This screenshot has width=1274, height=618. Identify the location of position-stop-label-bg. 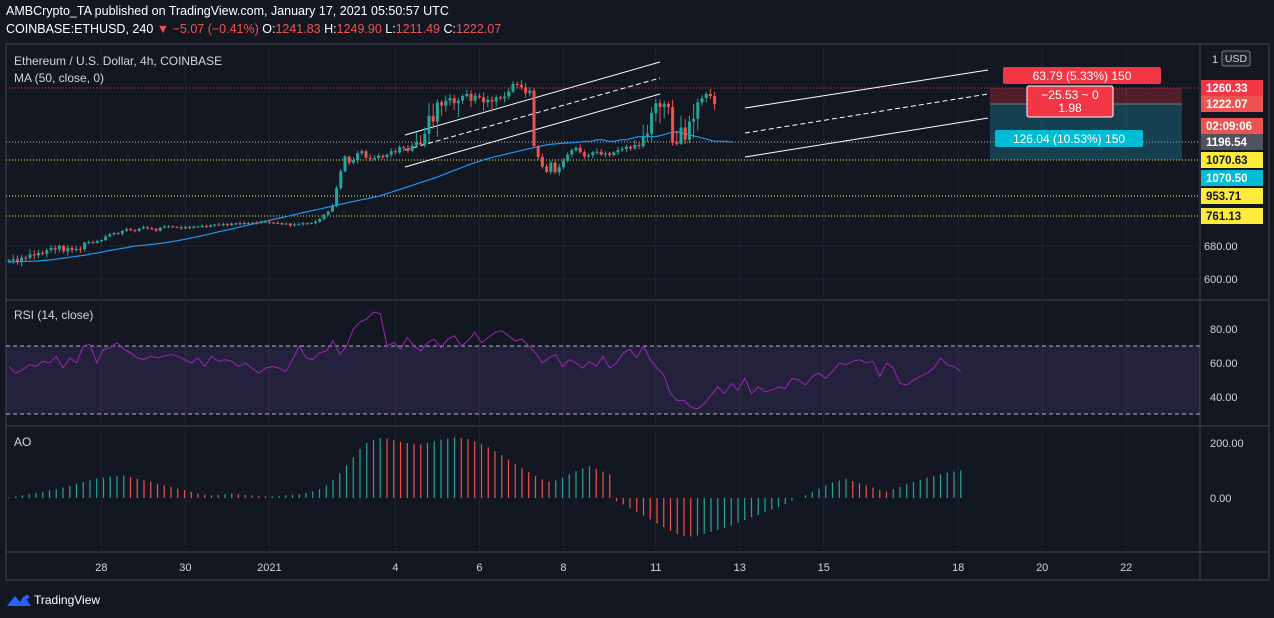
(1069, 138).